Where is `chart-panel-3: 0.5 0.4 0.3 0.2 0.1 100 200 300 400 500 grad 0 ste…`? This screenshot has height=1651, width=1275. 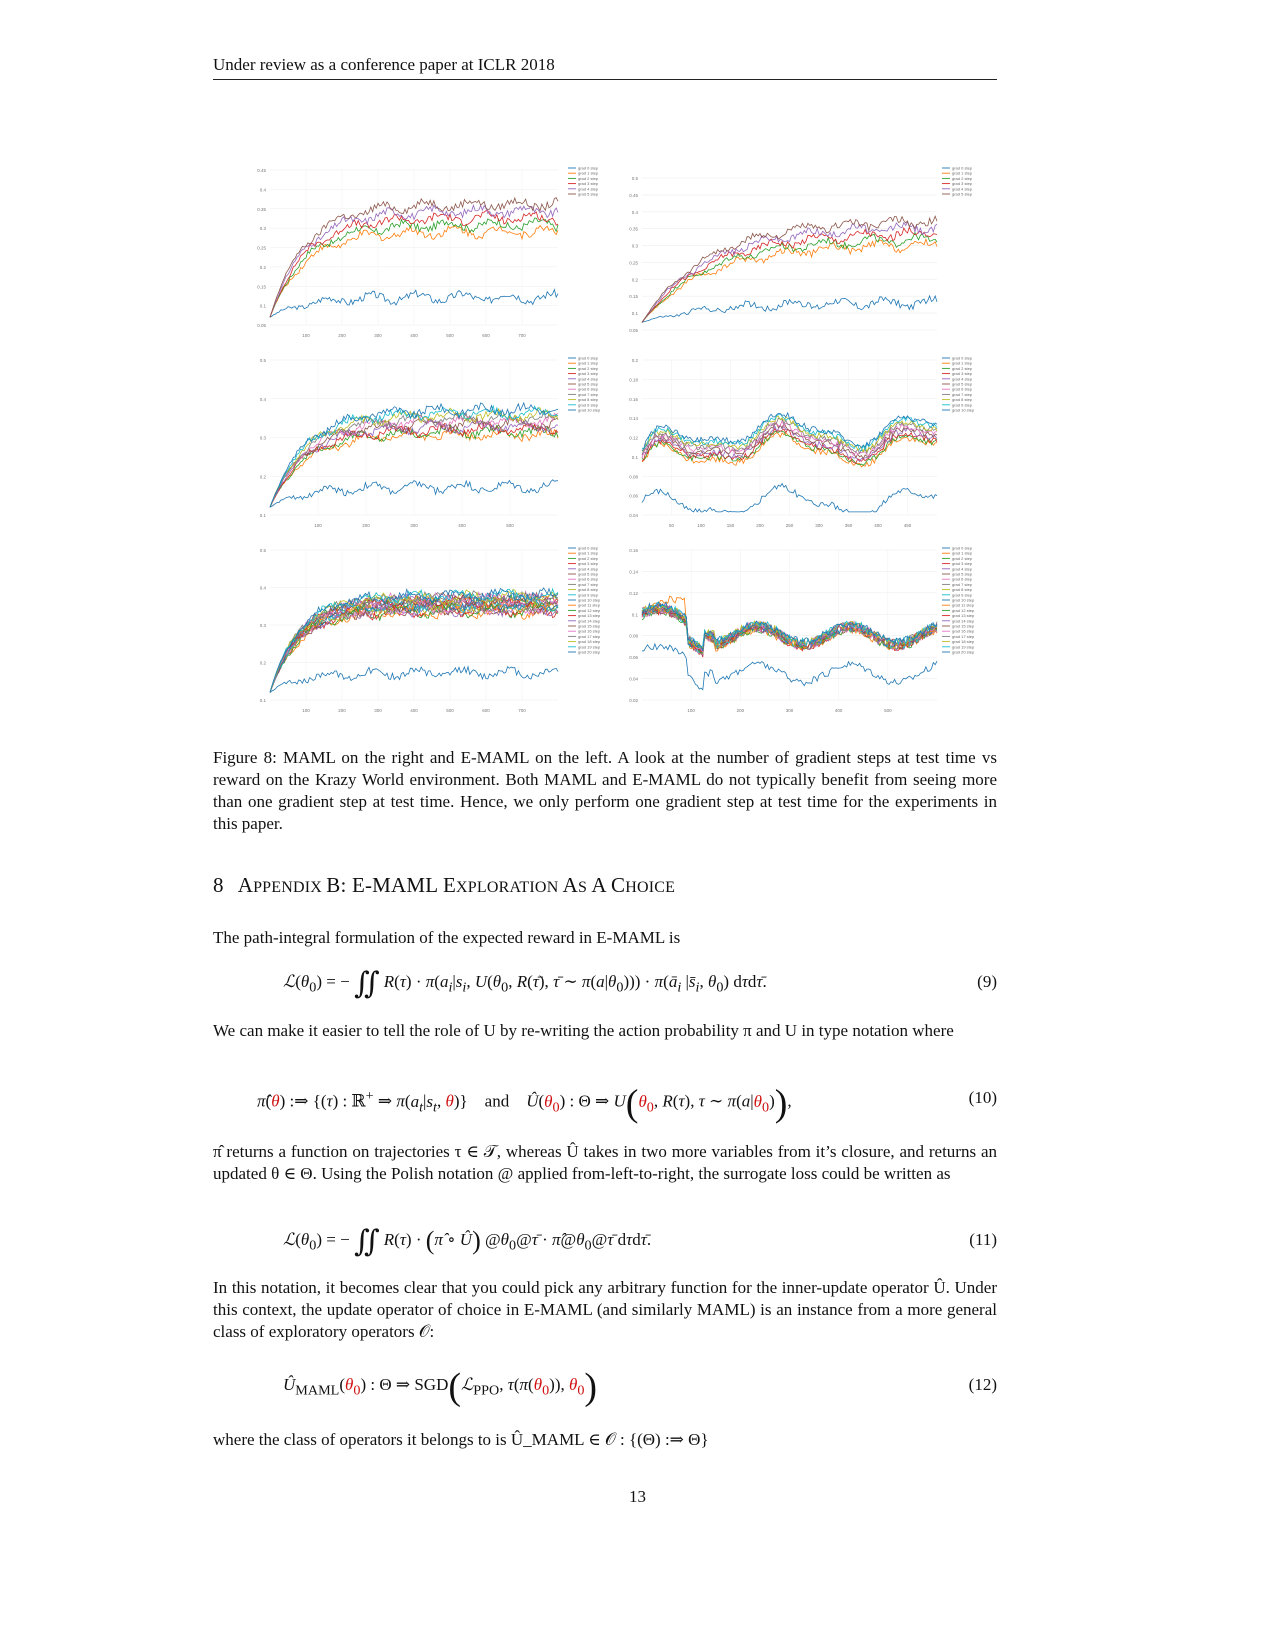 chart-panel-3: 0.5 0.4 0.3 0.2 0.1 100 200 300 400 500 grad 0 ste… is located at coordinates (425, 442).